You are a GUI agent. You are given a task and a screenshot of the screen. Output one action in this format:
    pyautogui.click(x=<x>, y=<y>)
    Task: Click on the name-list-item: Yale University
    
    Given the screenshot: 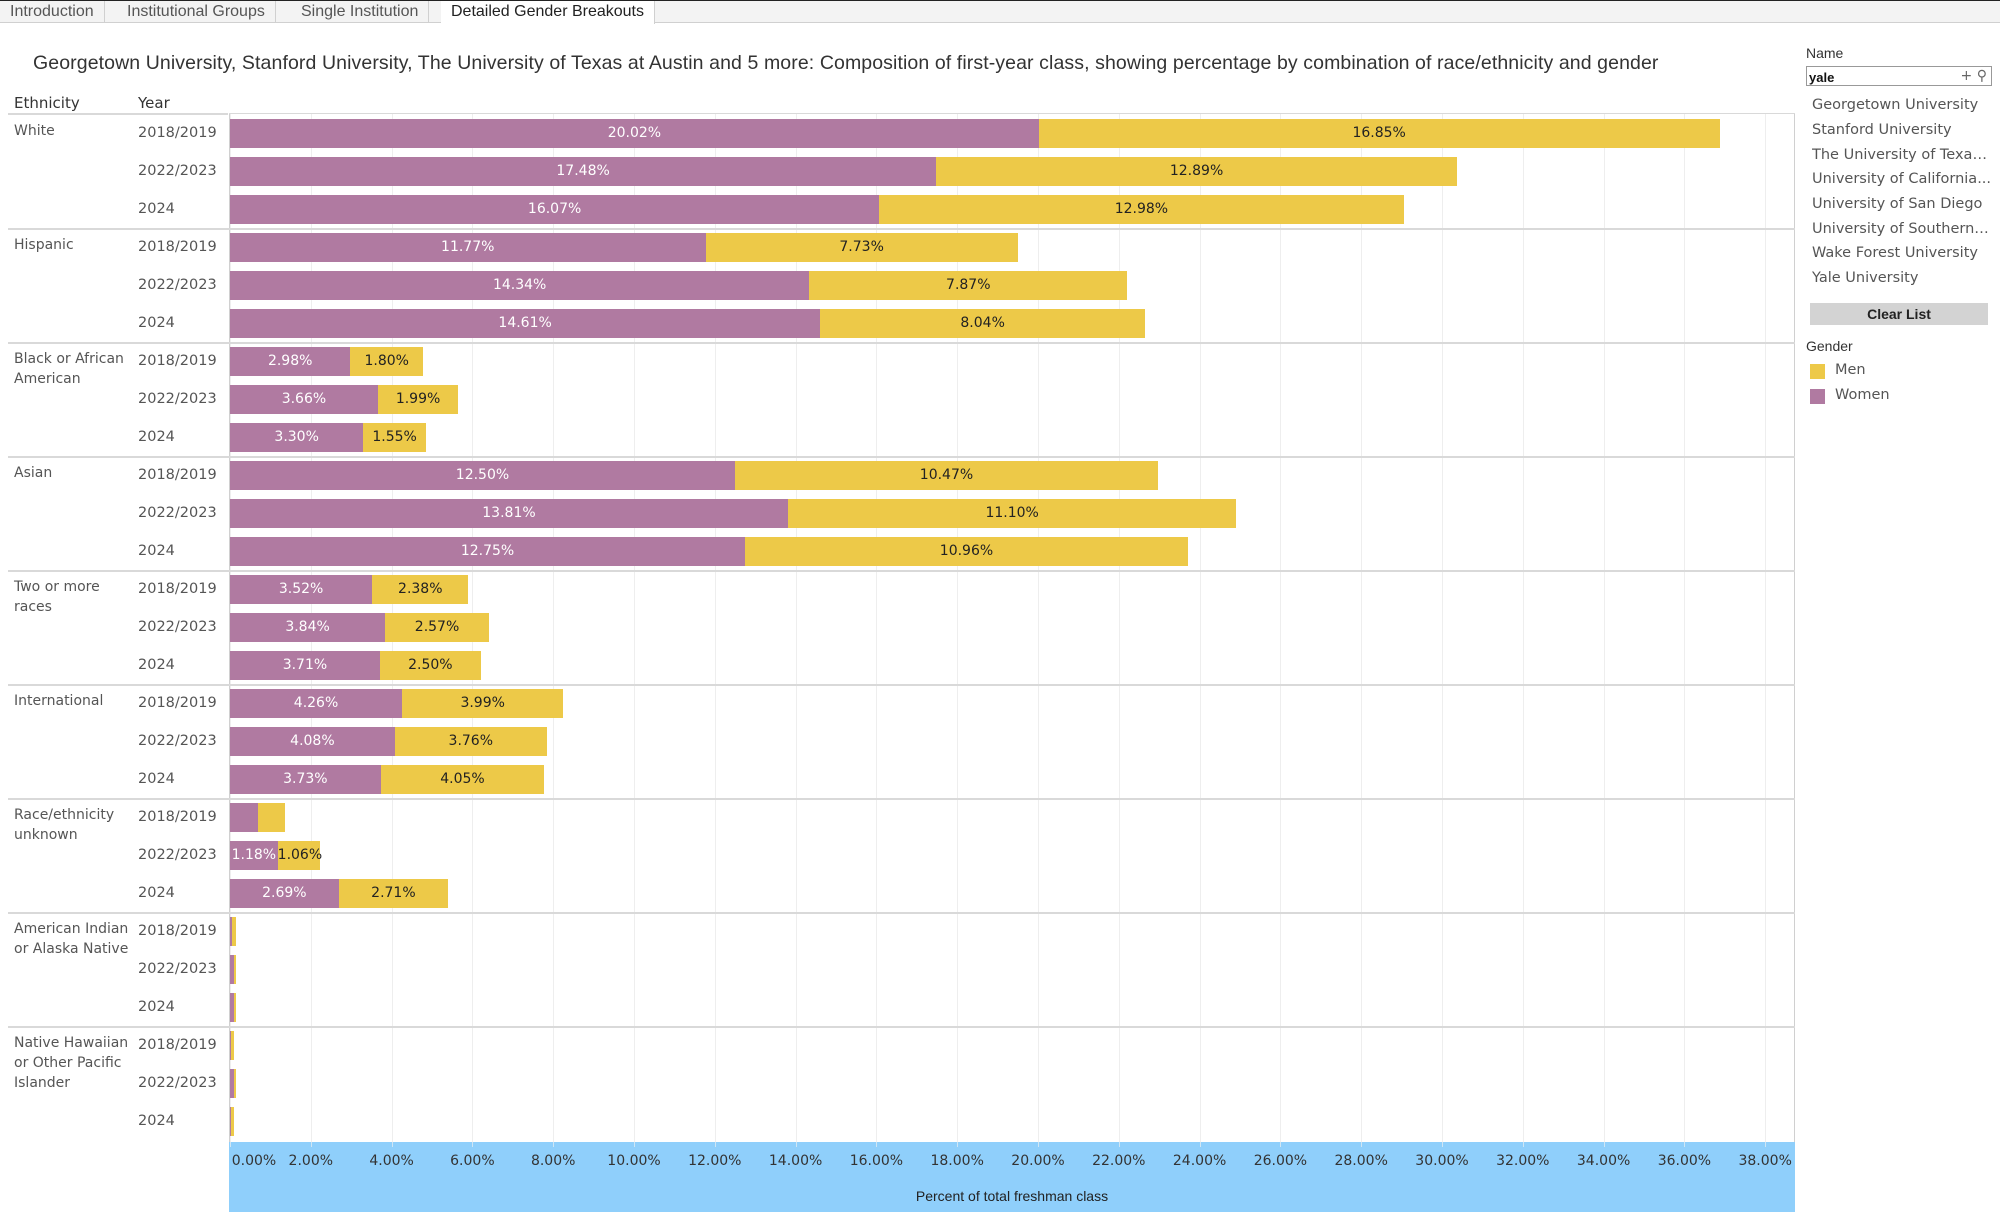 What is the action you would take?
    pyautogui.click(x=1865, y=278)
    